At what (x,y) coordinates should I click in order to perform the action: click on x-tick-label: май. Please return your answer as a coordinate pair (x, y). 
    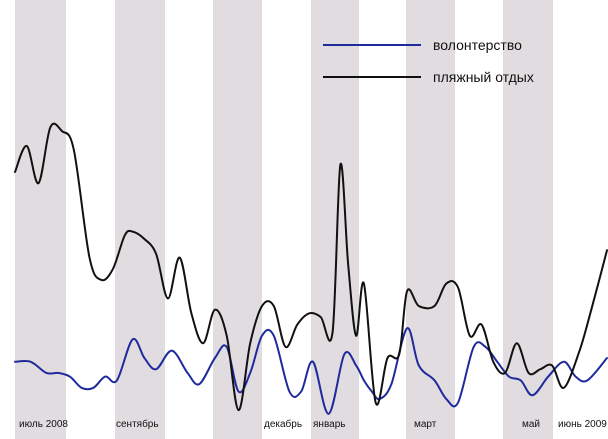
    Looking at the image, I should click on (531, 424).